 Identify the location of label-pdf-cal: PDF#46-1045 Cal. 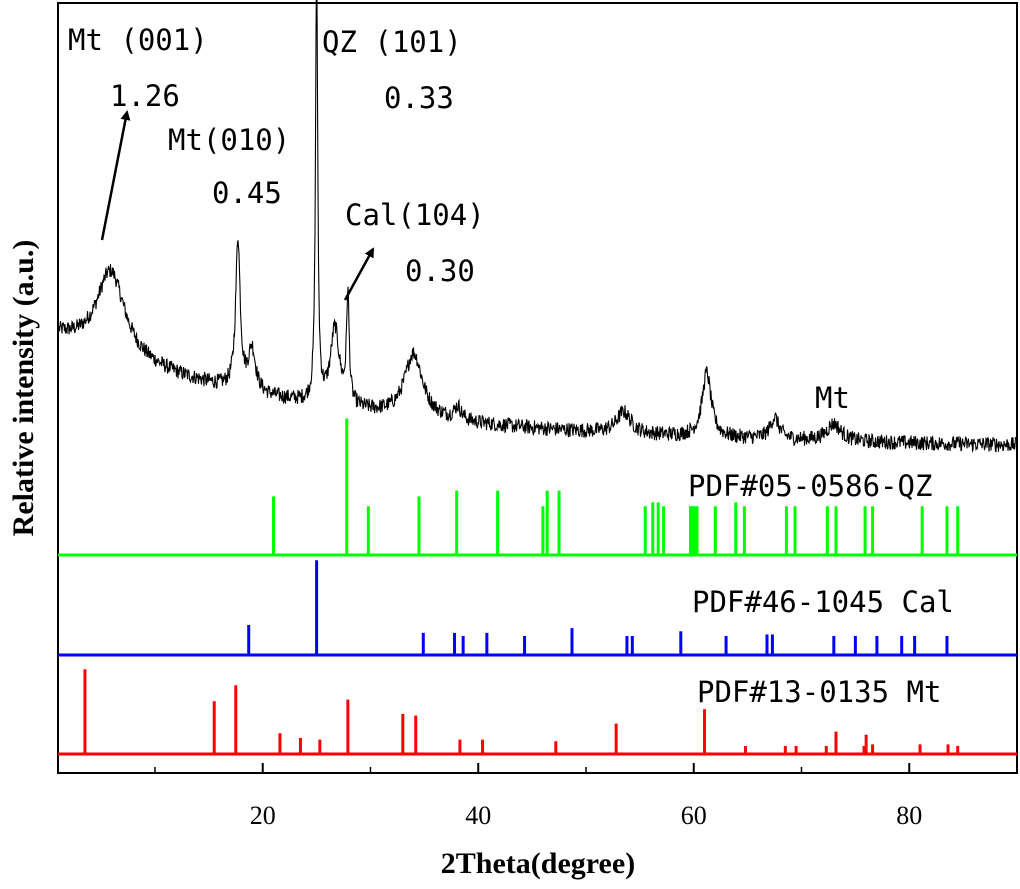
(823, 602).